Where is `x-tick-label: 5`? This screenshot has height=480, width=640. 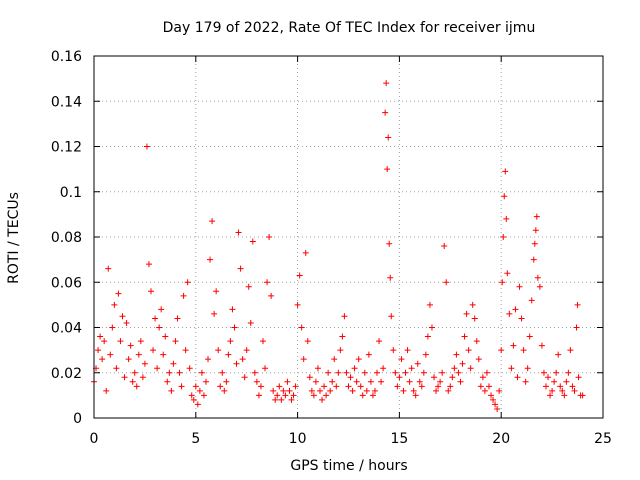
x-tick-label: 5 is located at coordinates (195, 439).